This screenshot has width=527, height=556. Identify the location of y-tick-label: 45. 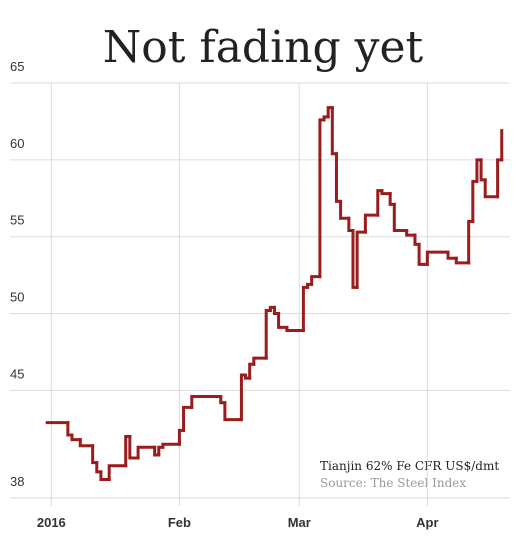
(17, 373).